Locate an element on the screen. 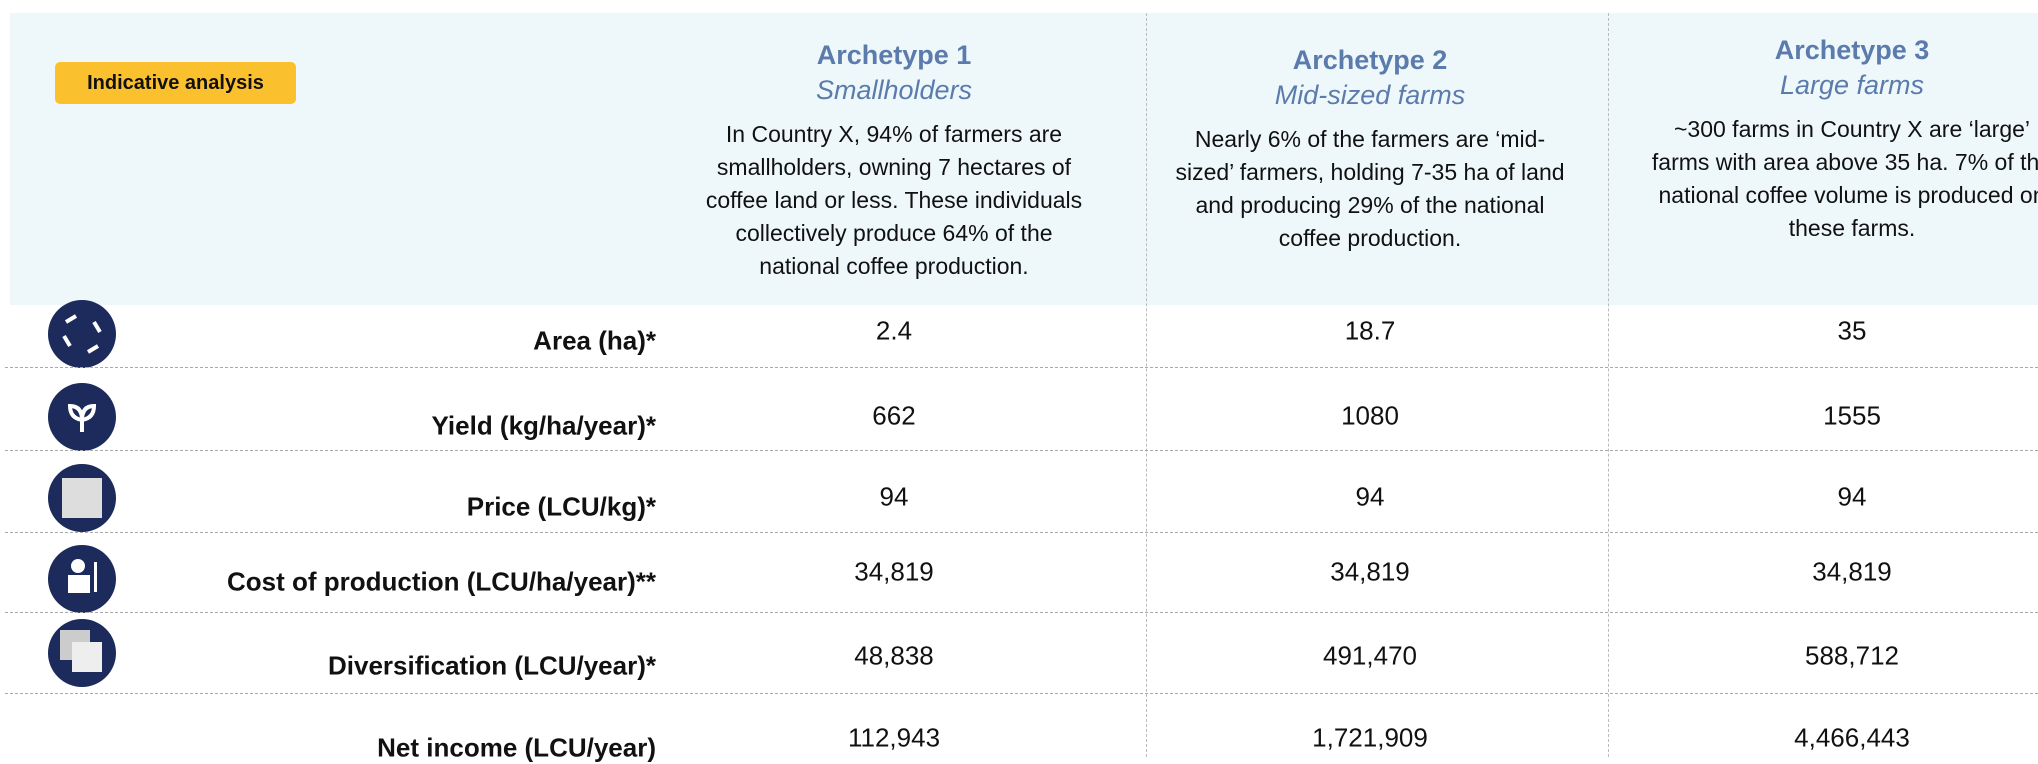 The image size is (2038, 764). cell-value: 491,470 is located at coordinates (1370, 655).